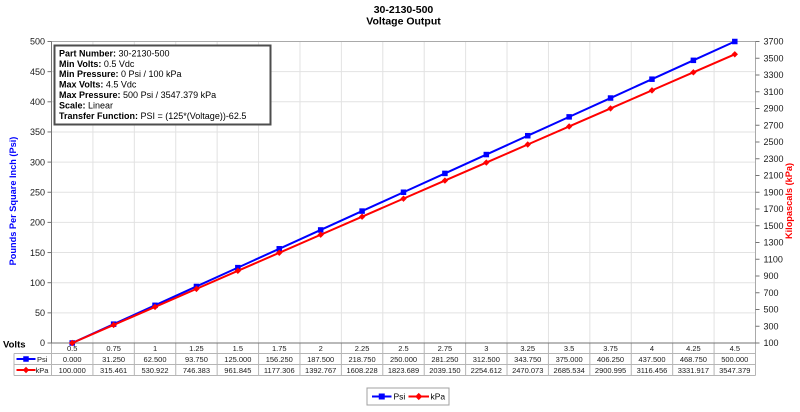  Describe the element at coordinates (403, 22) in the screenshot. I see `svg-text: Voltage Output` at that location.